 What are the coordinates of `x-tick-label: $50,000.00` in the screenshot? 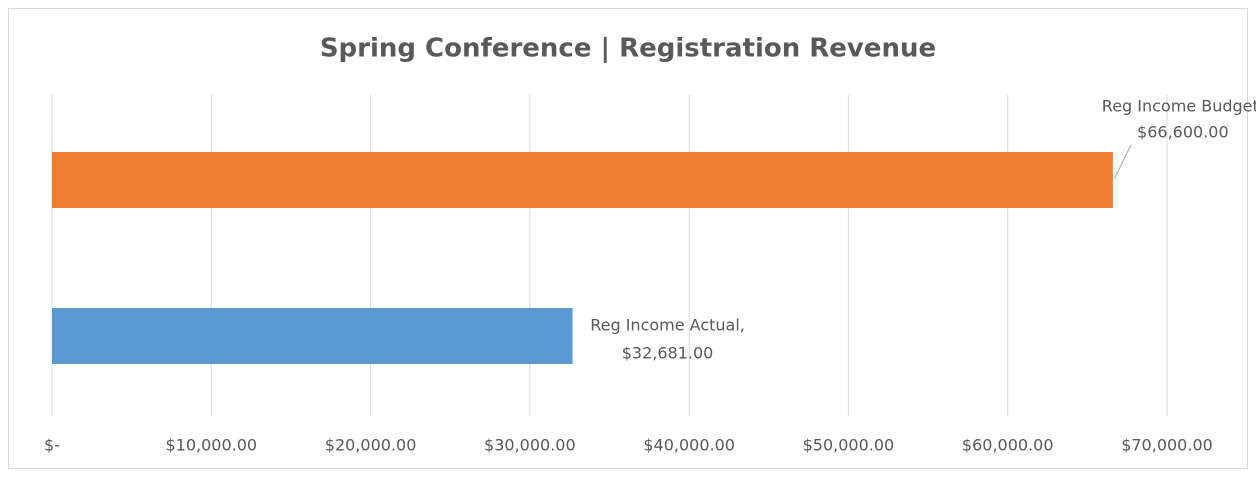 It's located at (849, 445).